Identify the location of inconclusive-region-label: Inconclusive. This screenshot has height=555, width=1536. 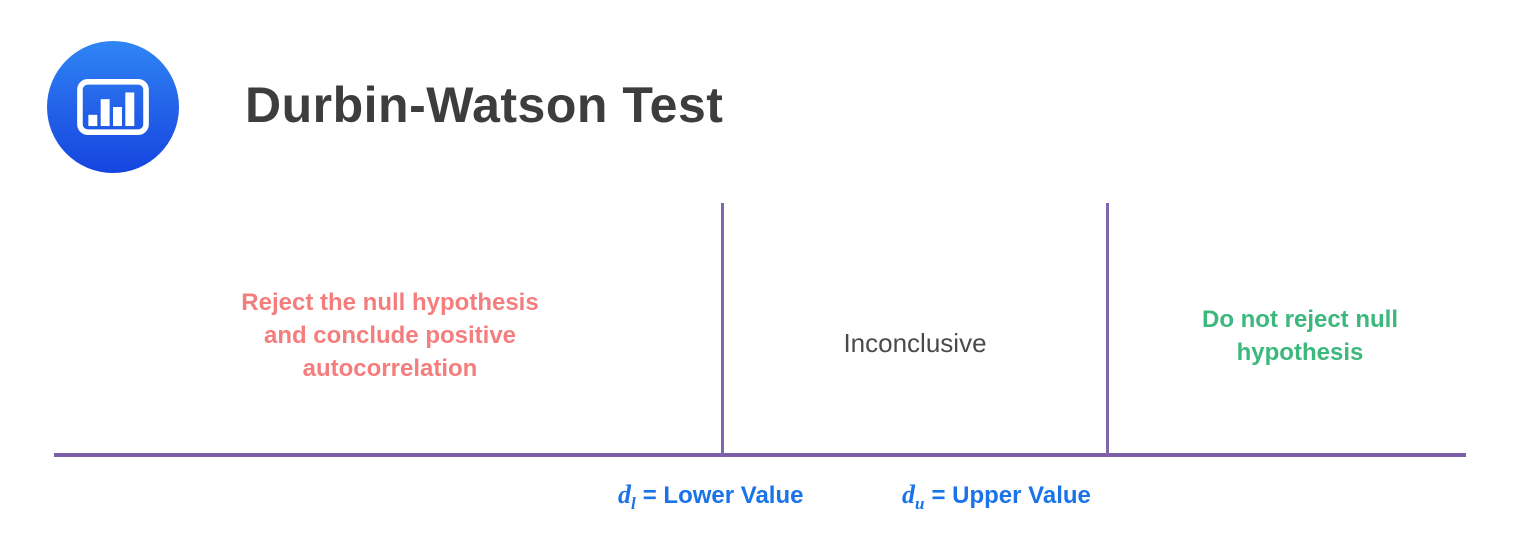
(915, 343).